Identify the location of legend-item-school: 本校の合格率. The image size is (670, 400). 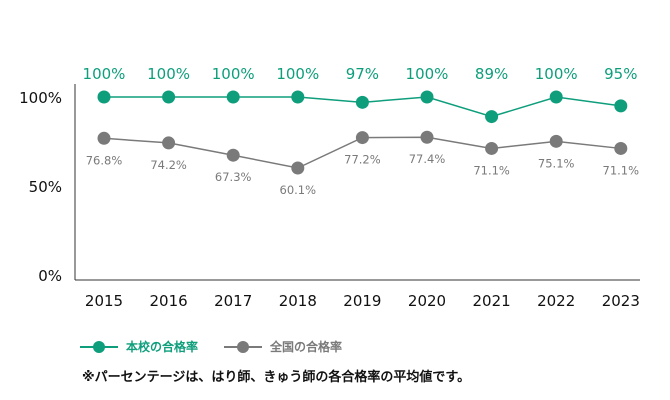
(139, 346).